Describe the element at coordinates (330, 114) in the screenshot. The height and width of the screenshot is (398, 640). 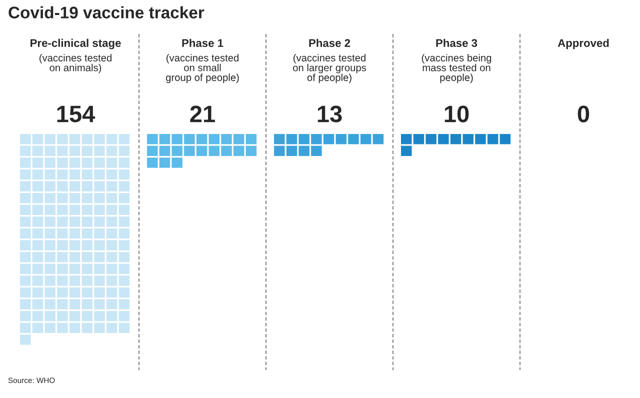
I see `data-label: 13` at that location.